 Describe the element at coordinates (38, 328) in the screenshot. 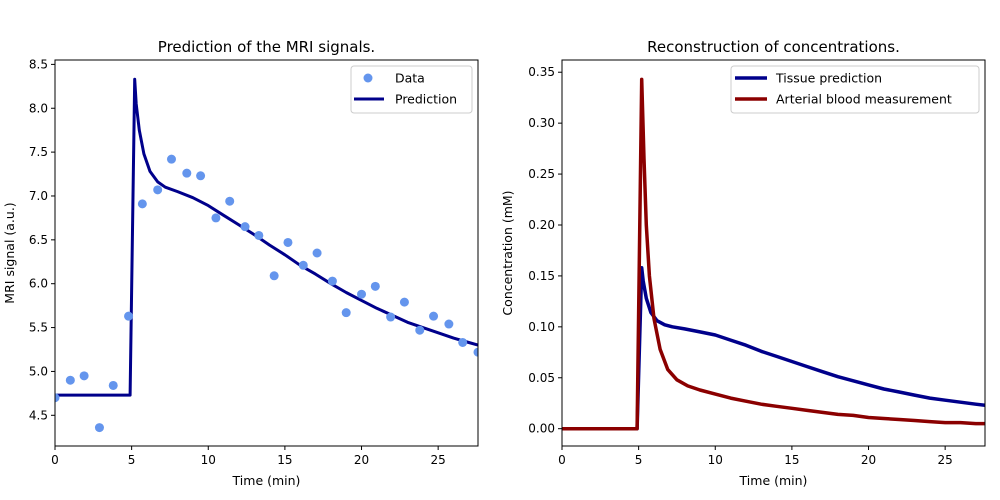

I see `y-tick-label: 5.5` at that location.